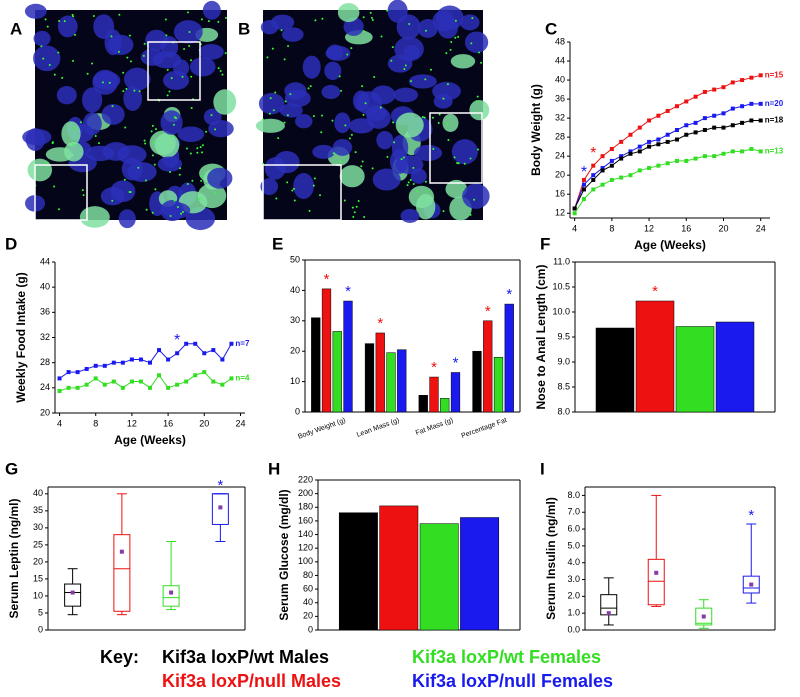 Image resolution: width=800 pixels, height=697 pixels. I want to click on y-tick-label: 4.0, so click(573, 562).